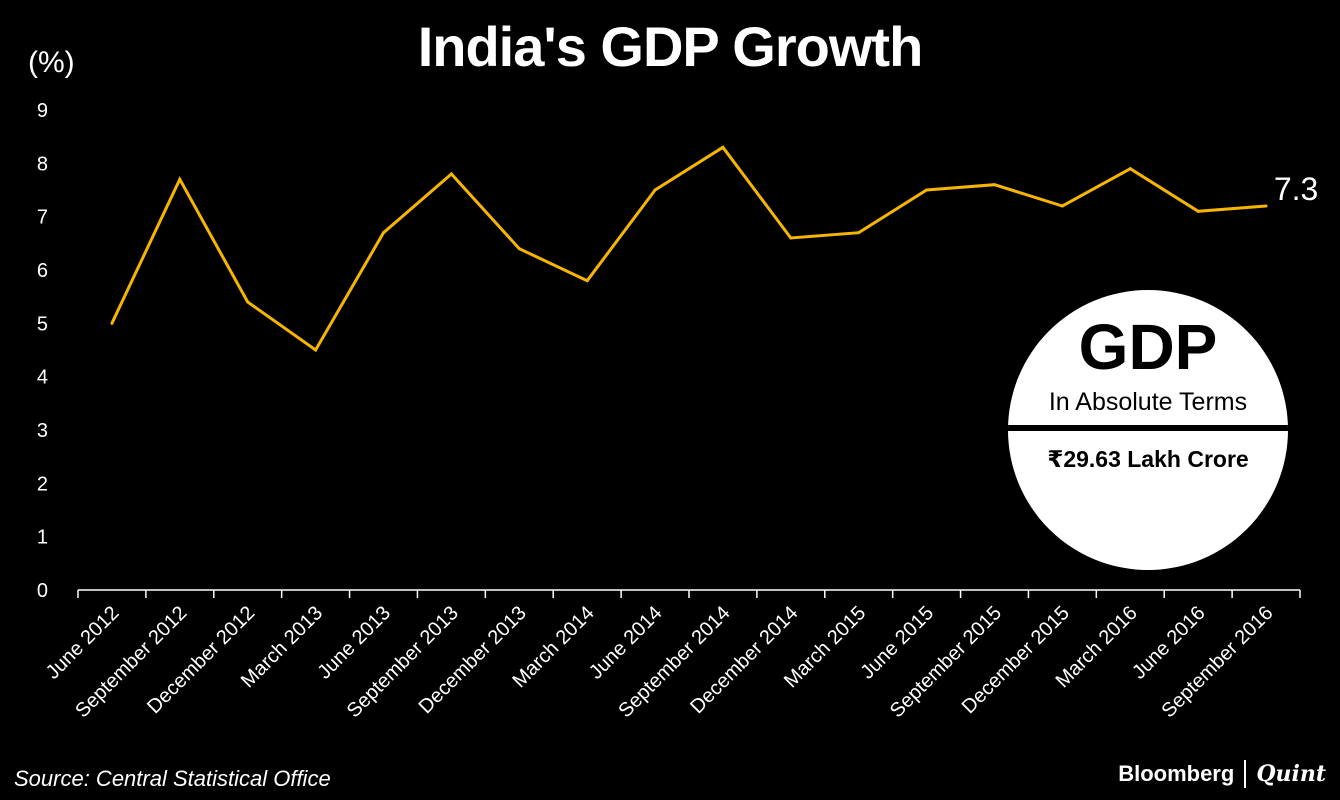  I want to click on callout-heading: GDP, so click(1148, 347).